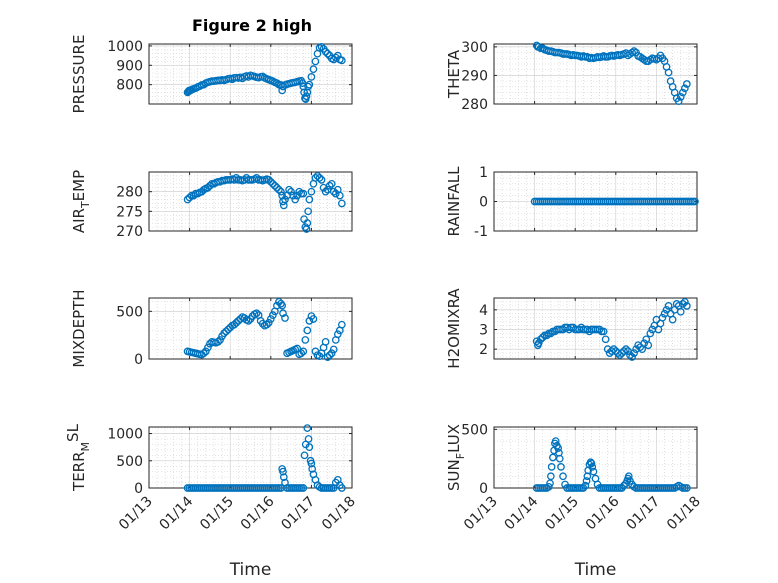  Describe the element at coordinates (125, 47) in the screenshot. I see `y-tick-label: 1000` at that location.